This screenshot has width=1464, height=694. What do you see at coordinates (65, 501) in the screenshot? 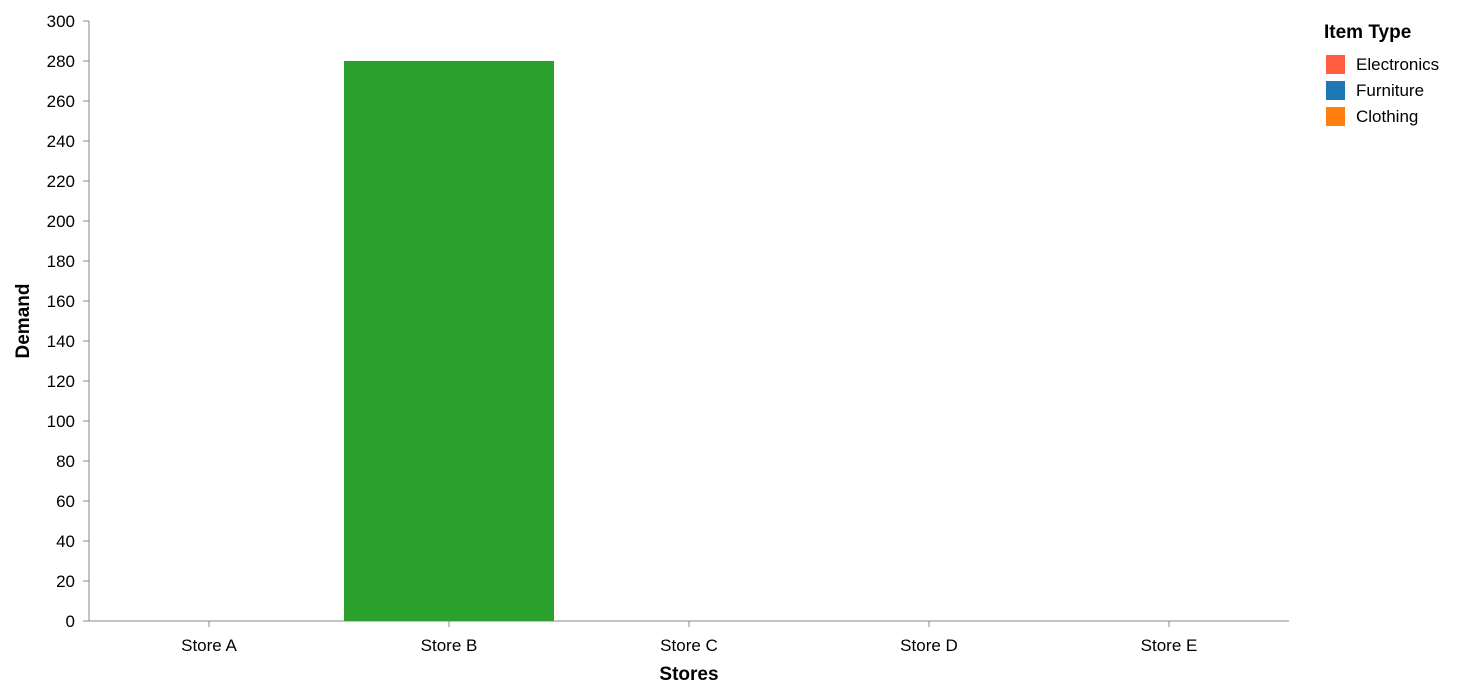
I see `y-tick-label: 60` at bounding box center [65, 501].